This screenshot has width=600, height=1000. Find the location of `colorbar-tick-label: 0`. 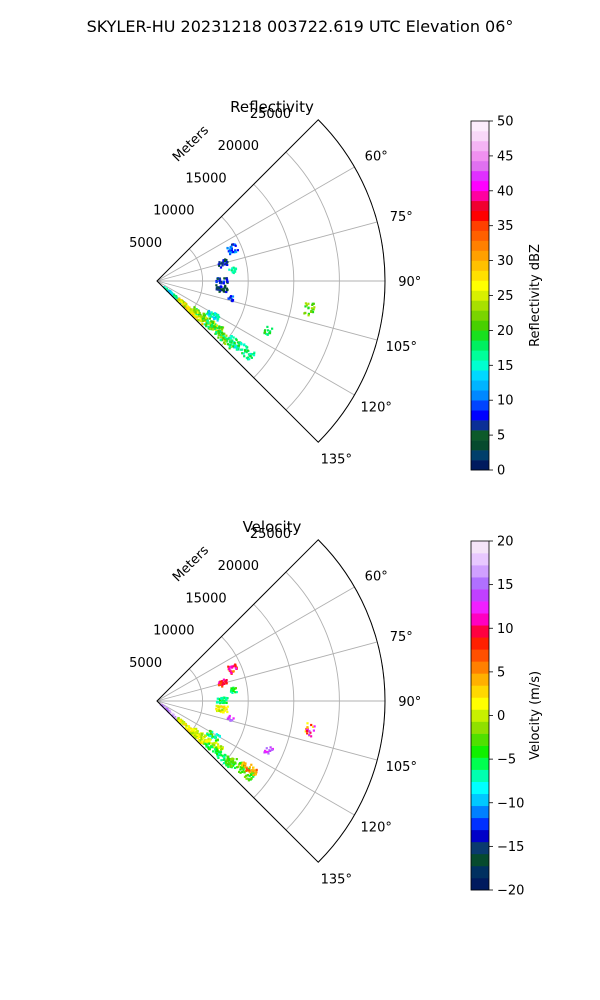

colorbar-tick-label: 0 is located at coordinates (501, 471).